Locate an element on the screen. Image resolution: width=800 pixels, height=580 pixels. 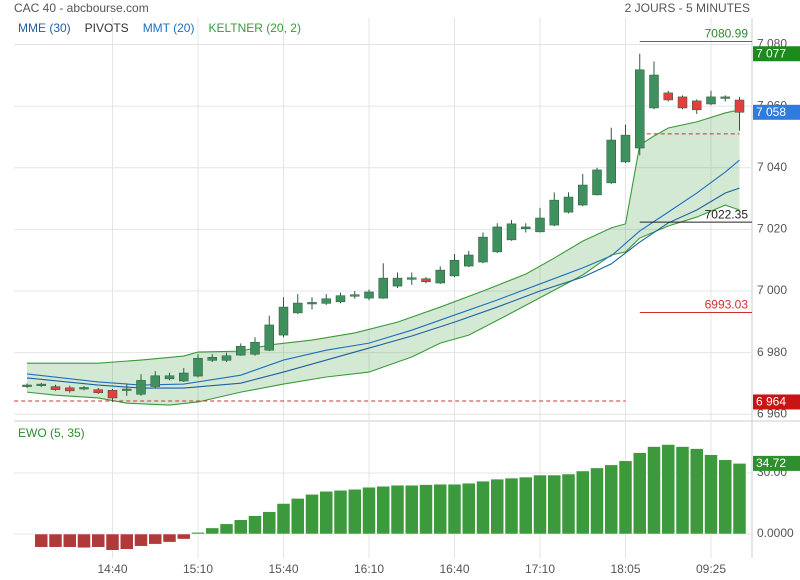
pivot-label: 7080.99 is located at coordinates (727, 34).